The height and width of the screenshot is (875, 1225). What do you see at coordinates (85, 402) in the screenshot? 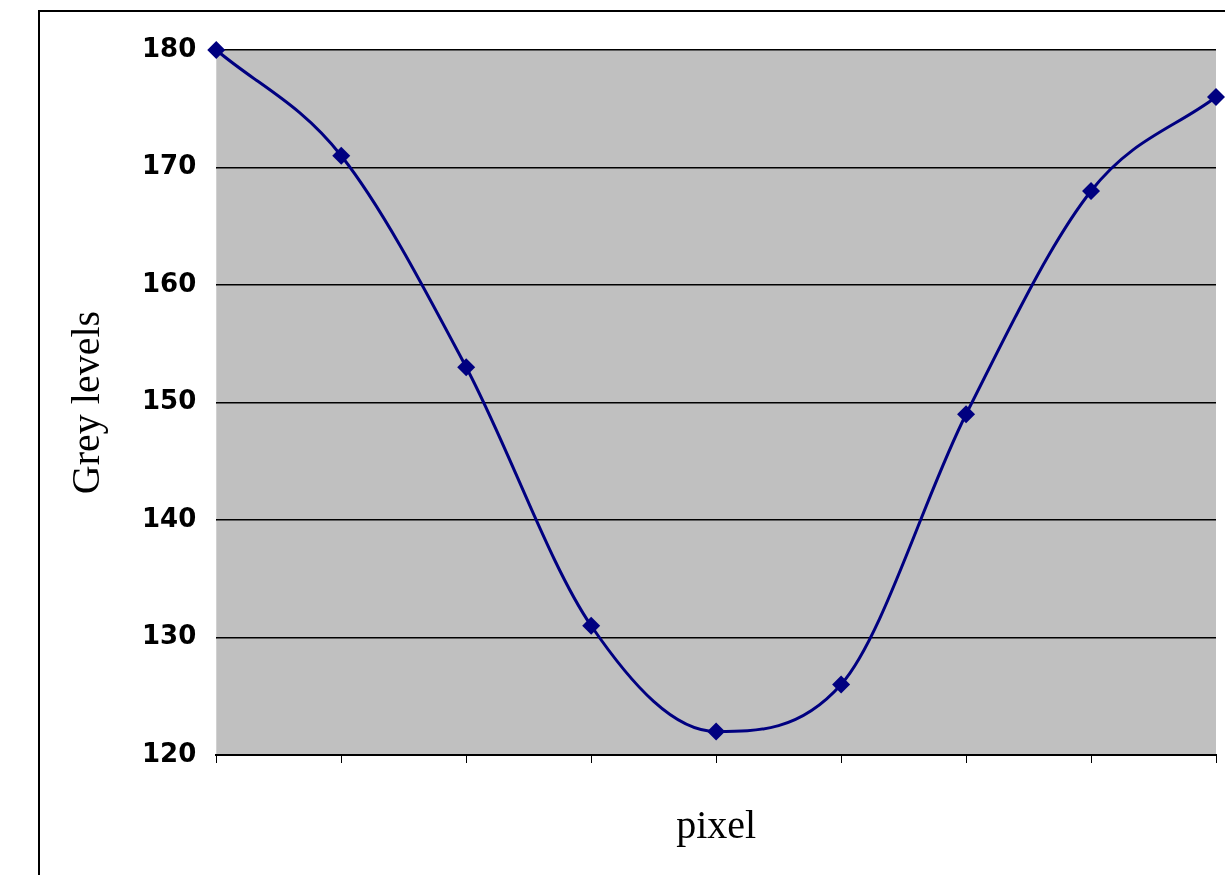
I see `y-axis-title: Grey levels` at bounding box center [85, 402].